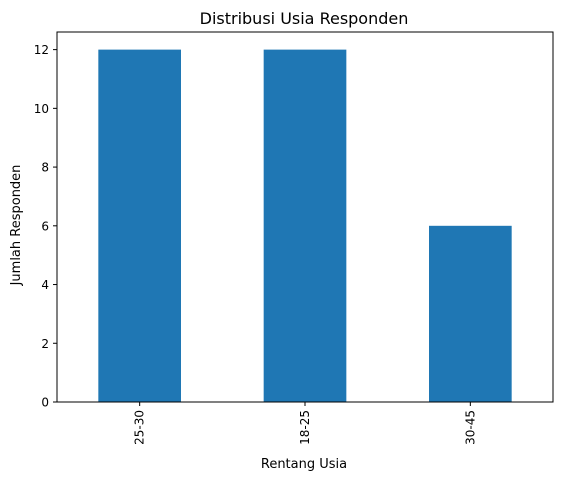 The width and height of the screenshot is (562, 481). I want to click on y-tick-label: 0, so click(45, 403).